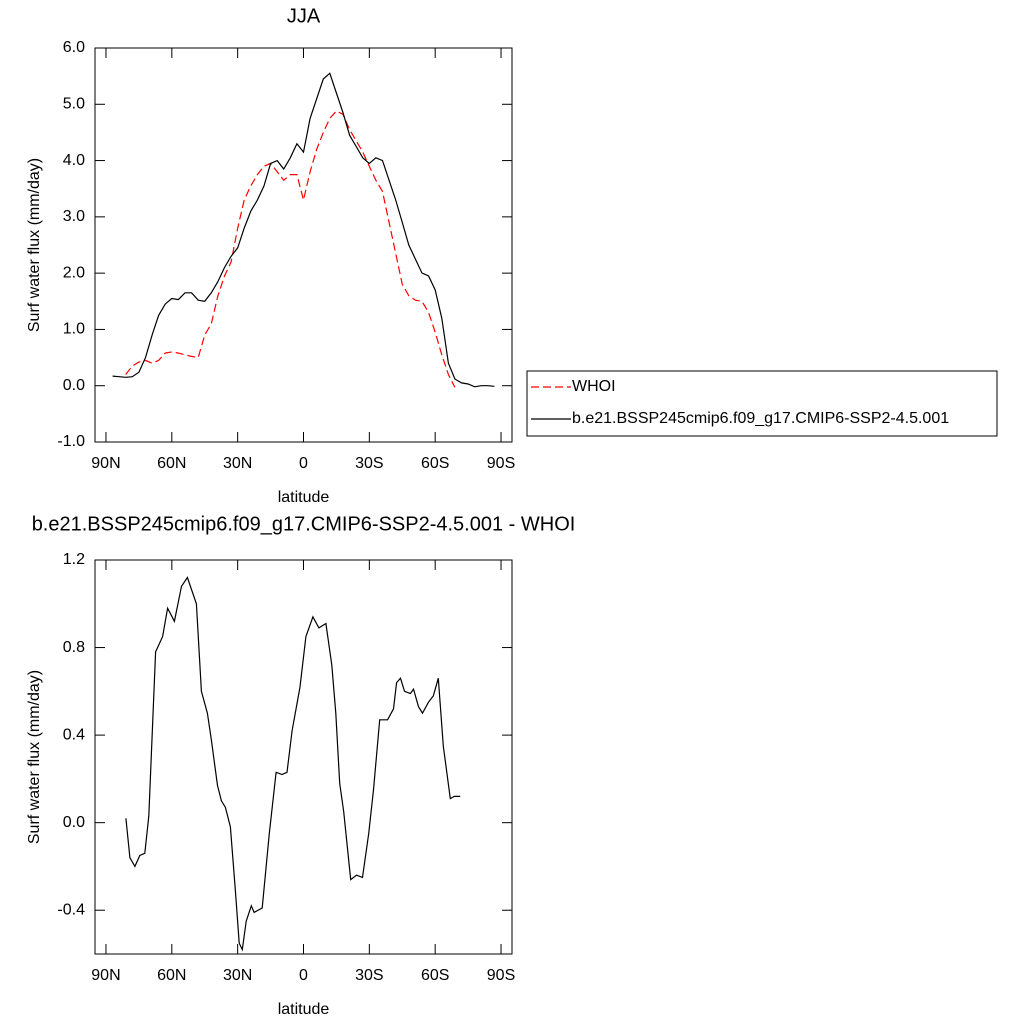 The image size is (1024, 1024). I want to click on y-tick-label: 5.0, so click(74, 104).